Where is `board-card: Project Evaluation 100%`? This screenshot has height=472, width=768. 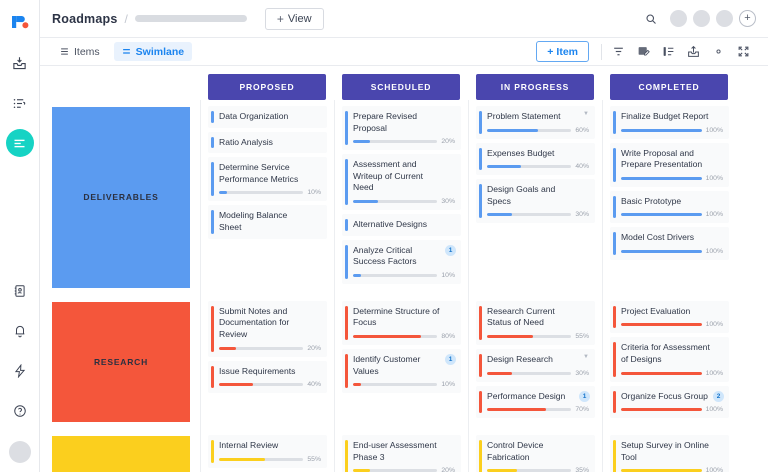 board-card: Project Evaluation 100% is located at coordinates (669, 317).